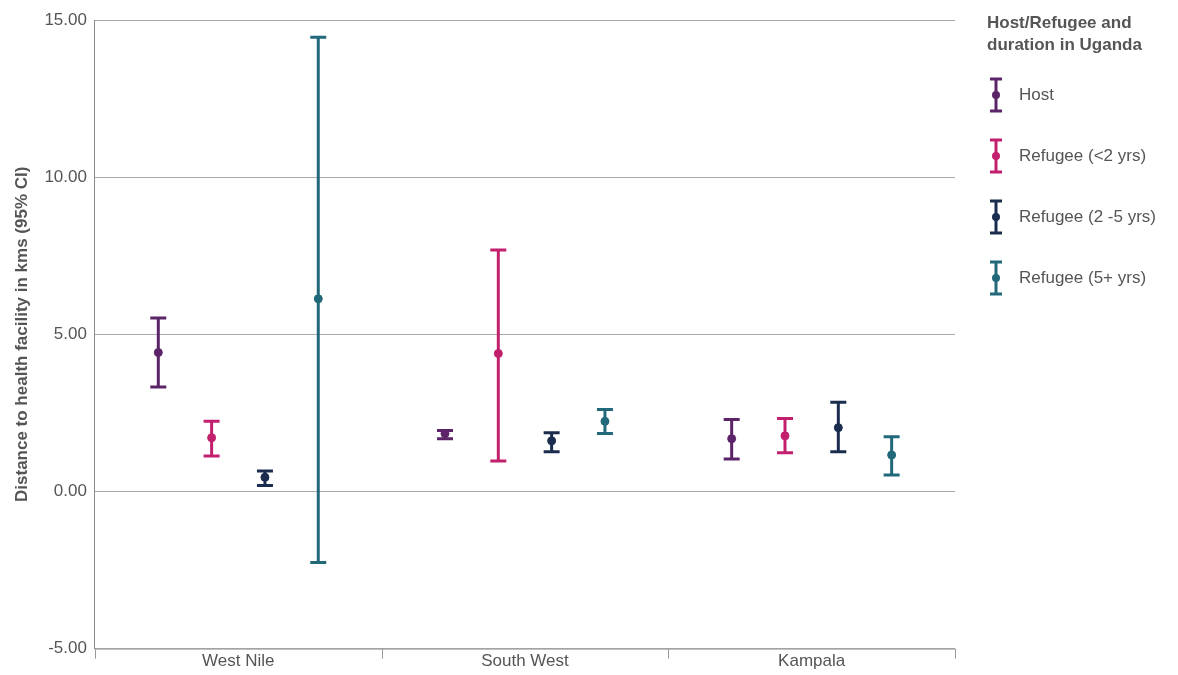  I want to click on y-tick-label: 15.00, so click(65, 19).